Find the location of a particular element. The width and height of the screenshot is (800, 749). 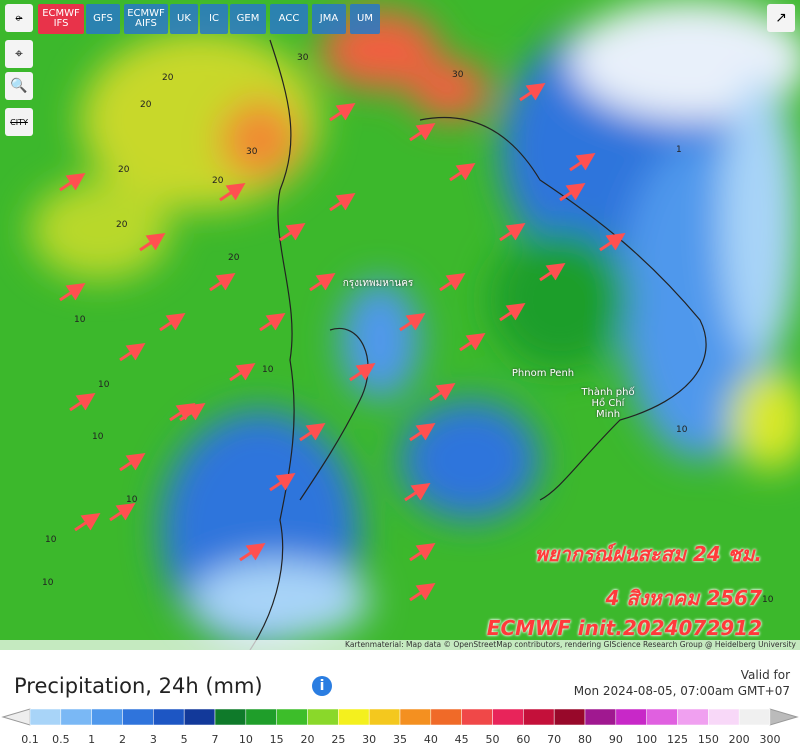

scale-tick-label: 3 is located at coordinates (153, 739).